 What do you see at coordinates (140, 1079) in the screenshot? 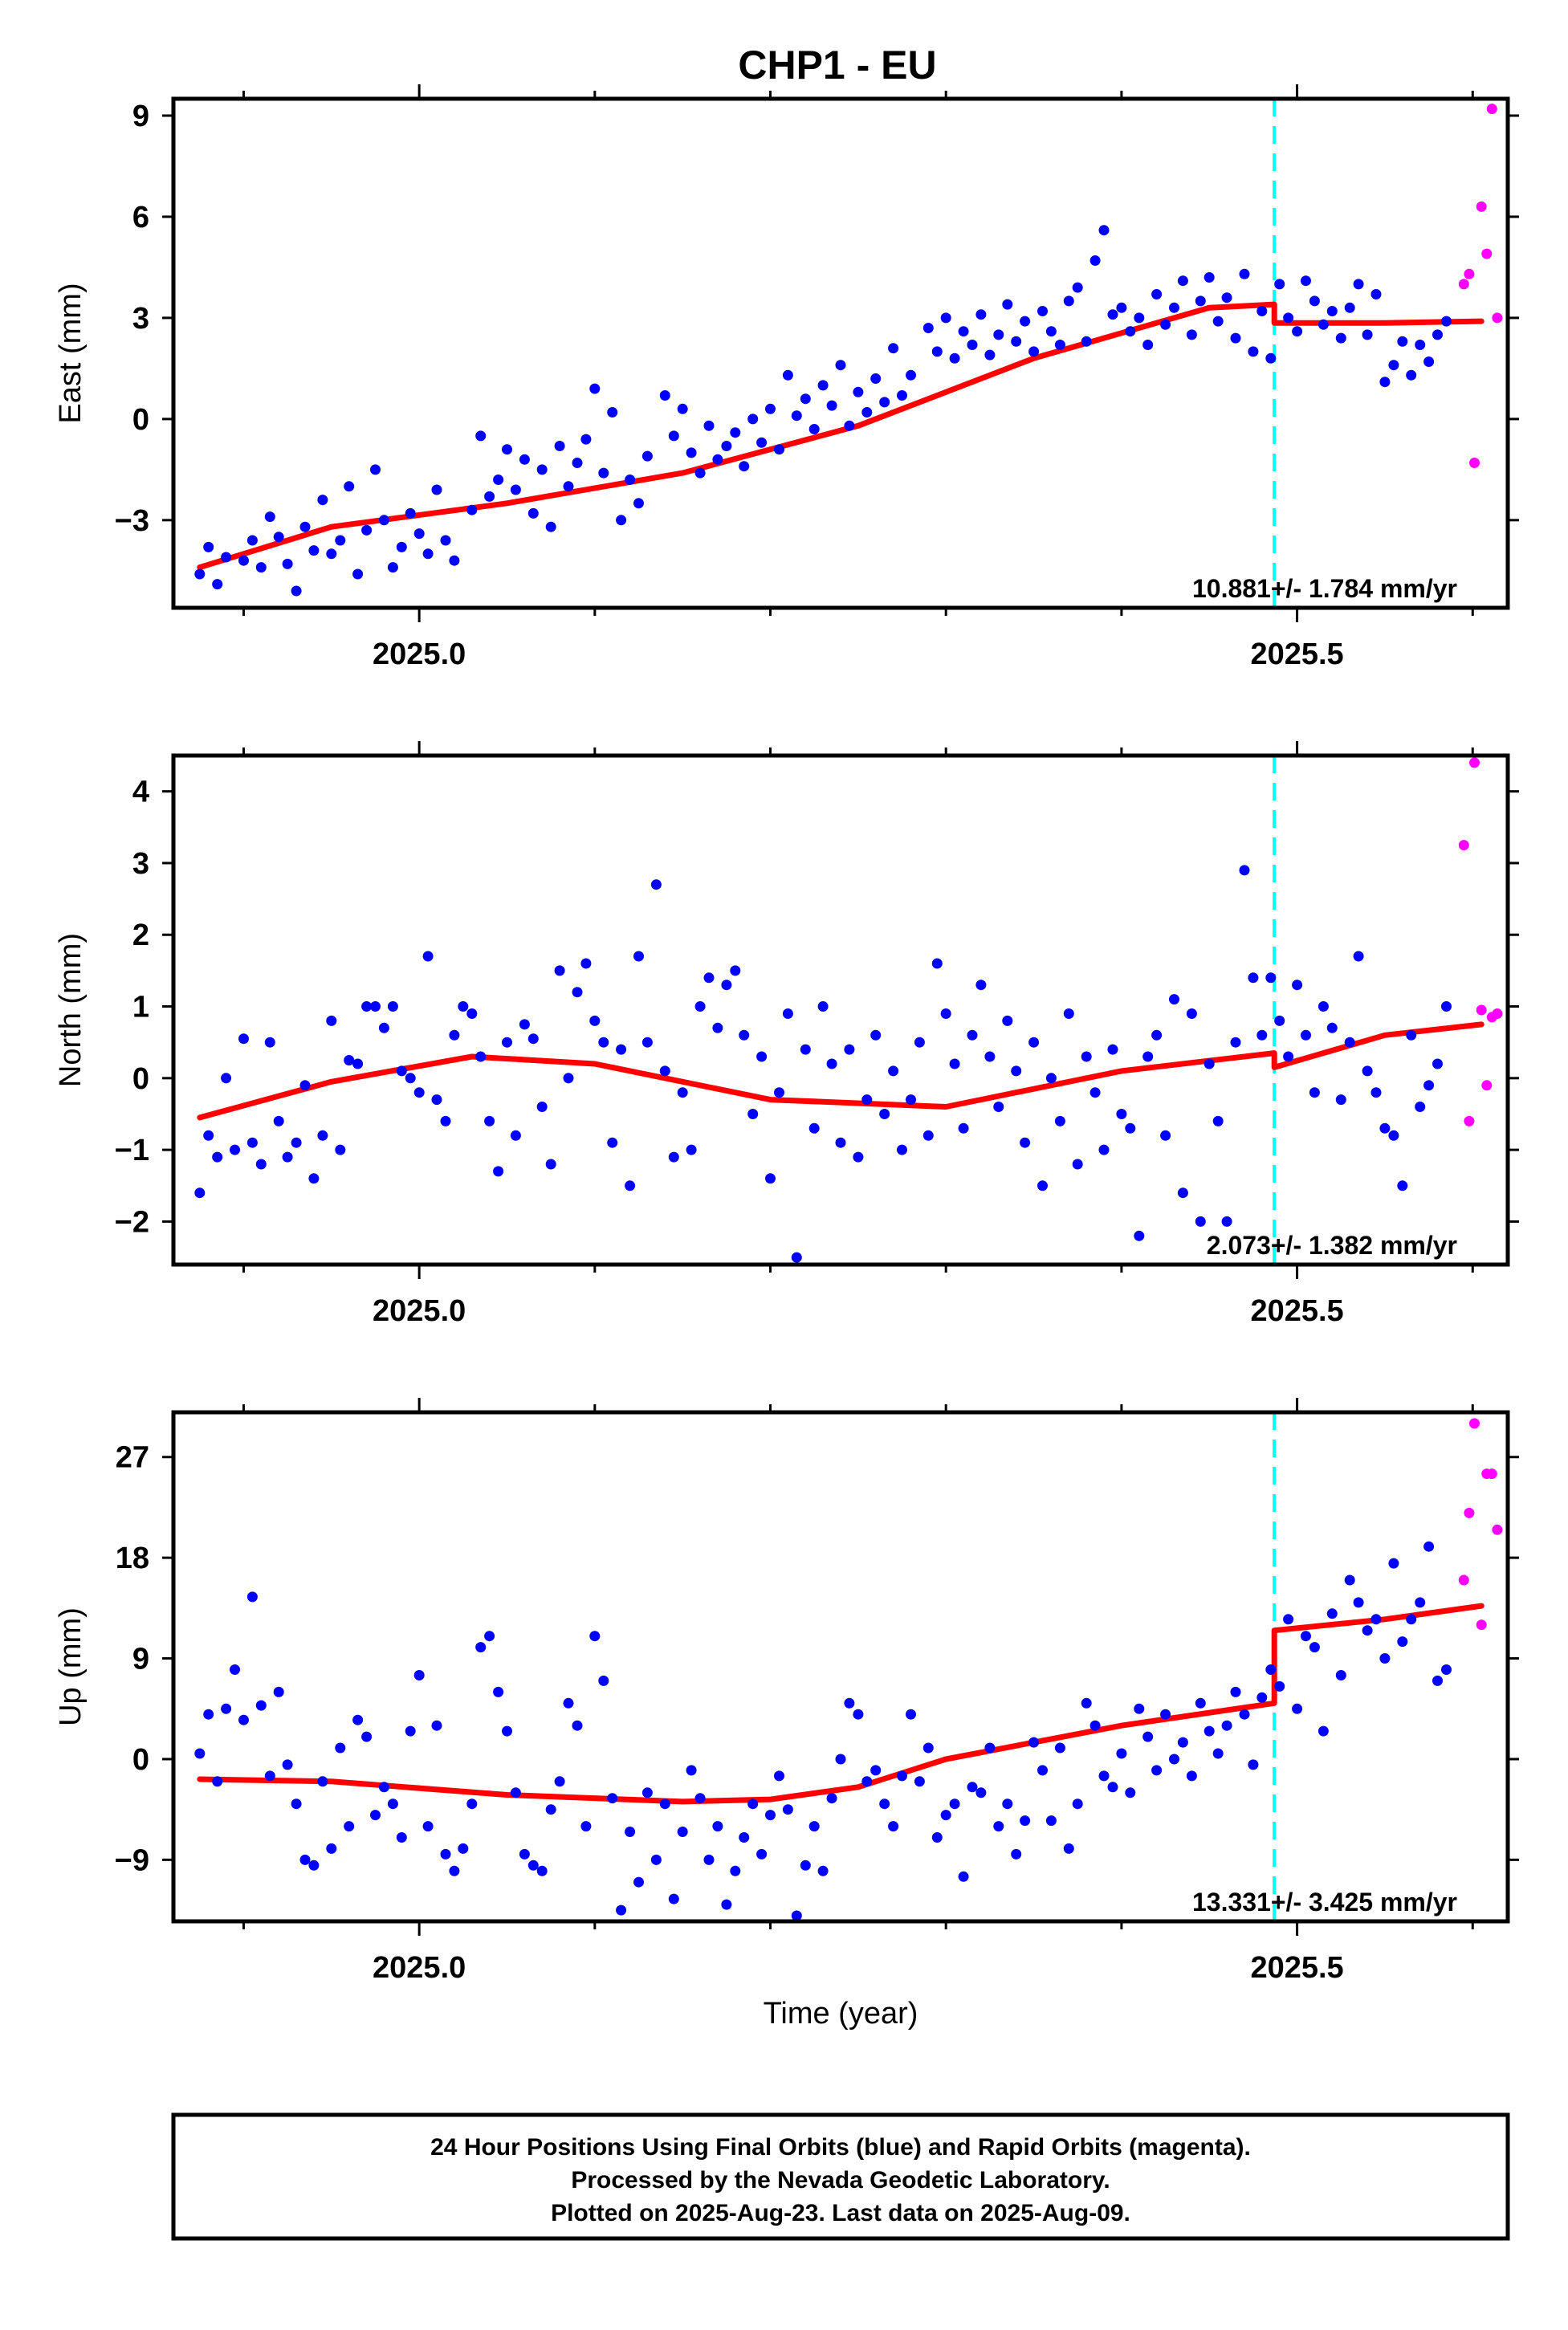
I see `north-ytick-label-2: 0` at bounding box center [140, 1079].